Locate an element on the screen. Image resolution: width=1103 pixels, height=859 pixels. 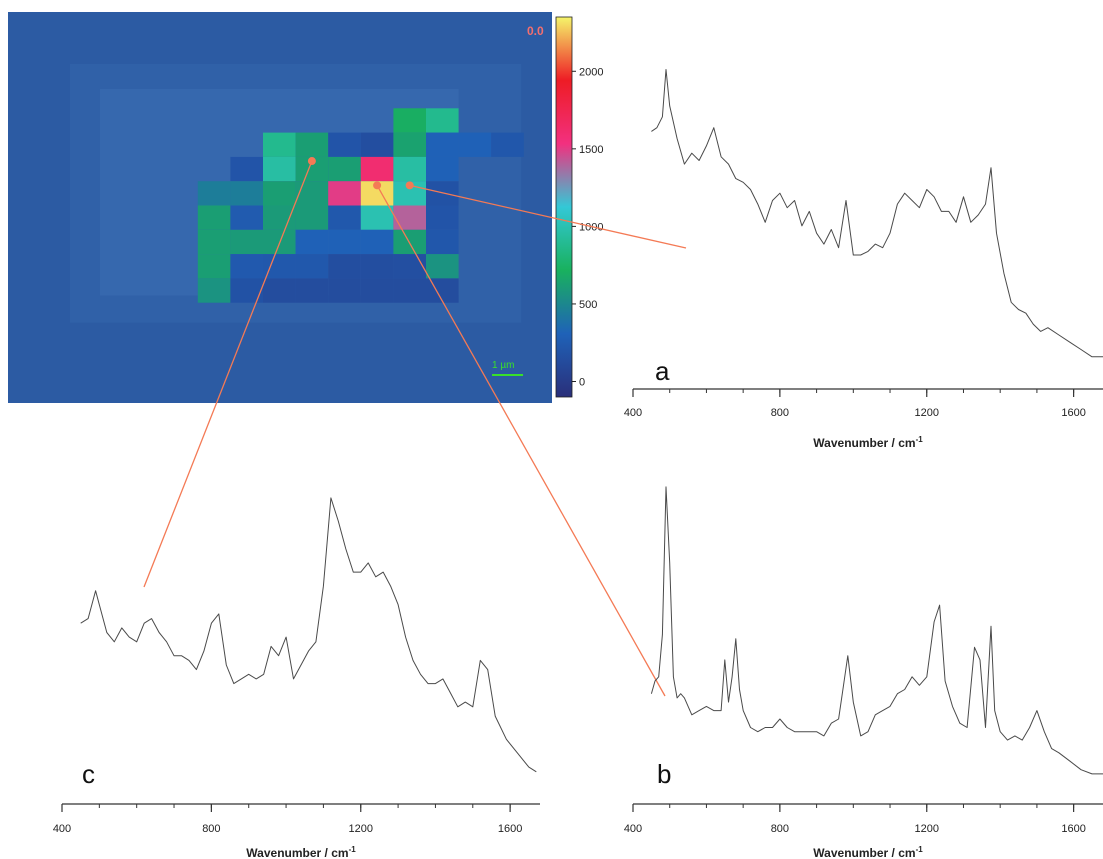
colorbar-ticks: 0 500 1000 1500 2000 is located at coordinates (587, 227).